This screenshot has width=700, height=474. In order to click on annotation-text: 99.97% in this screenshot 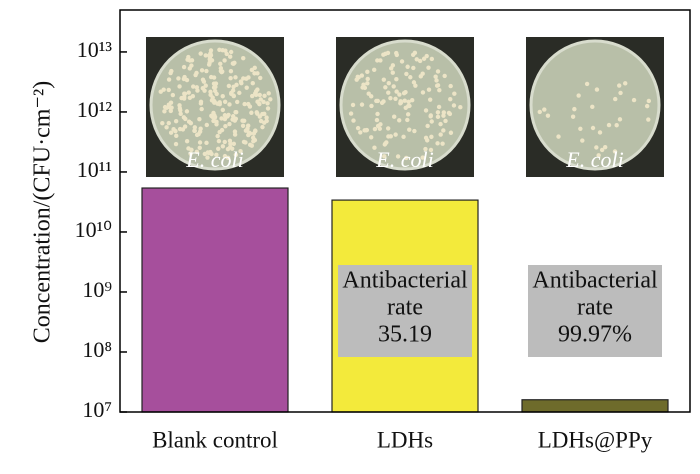, I will do `click(595, 335)`.